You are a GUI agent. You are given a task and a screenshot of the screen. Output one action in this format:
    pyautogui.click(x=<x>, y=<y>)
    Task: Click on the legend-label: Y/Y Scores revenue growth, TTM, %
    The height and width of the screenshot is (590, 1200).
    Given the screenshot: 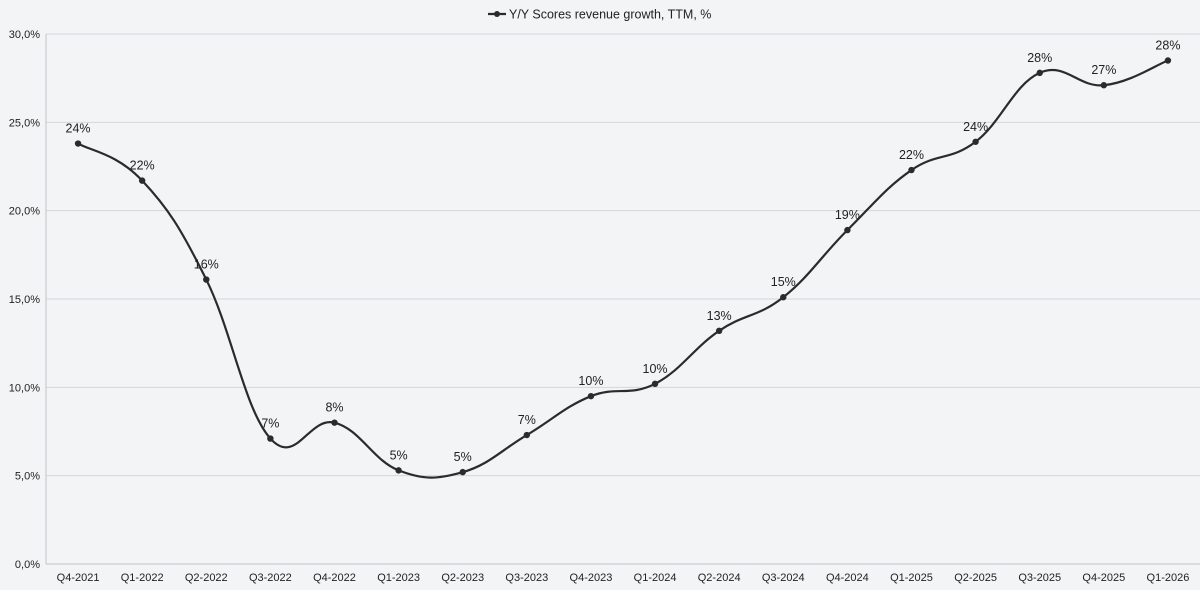 What is the action you would take?
    pyautogui.click(x=610, y=15)
    